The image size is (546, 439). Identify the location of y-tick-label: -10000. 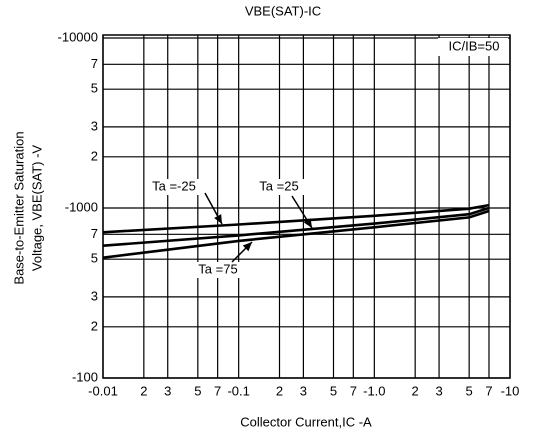
(78, 36).